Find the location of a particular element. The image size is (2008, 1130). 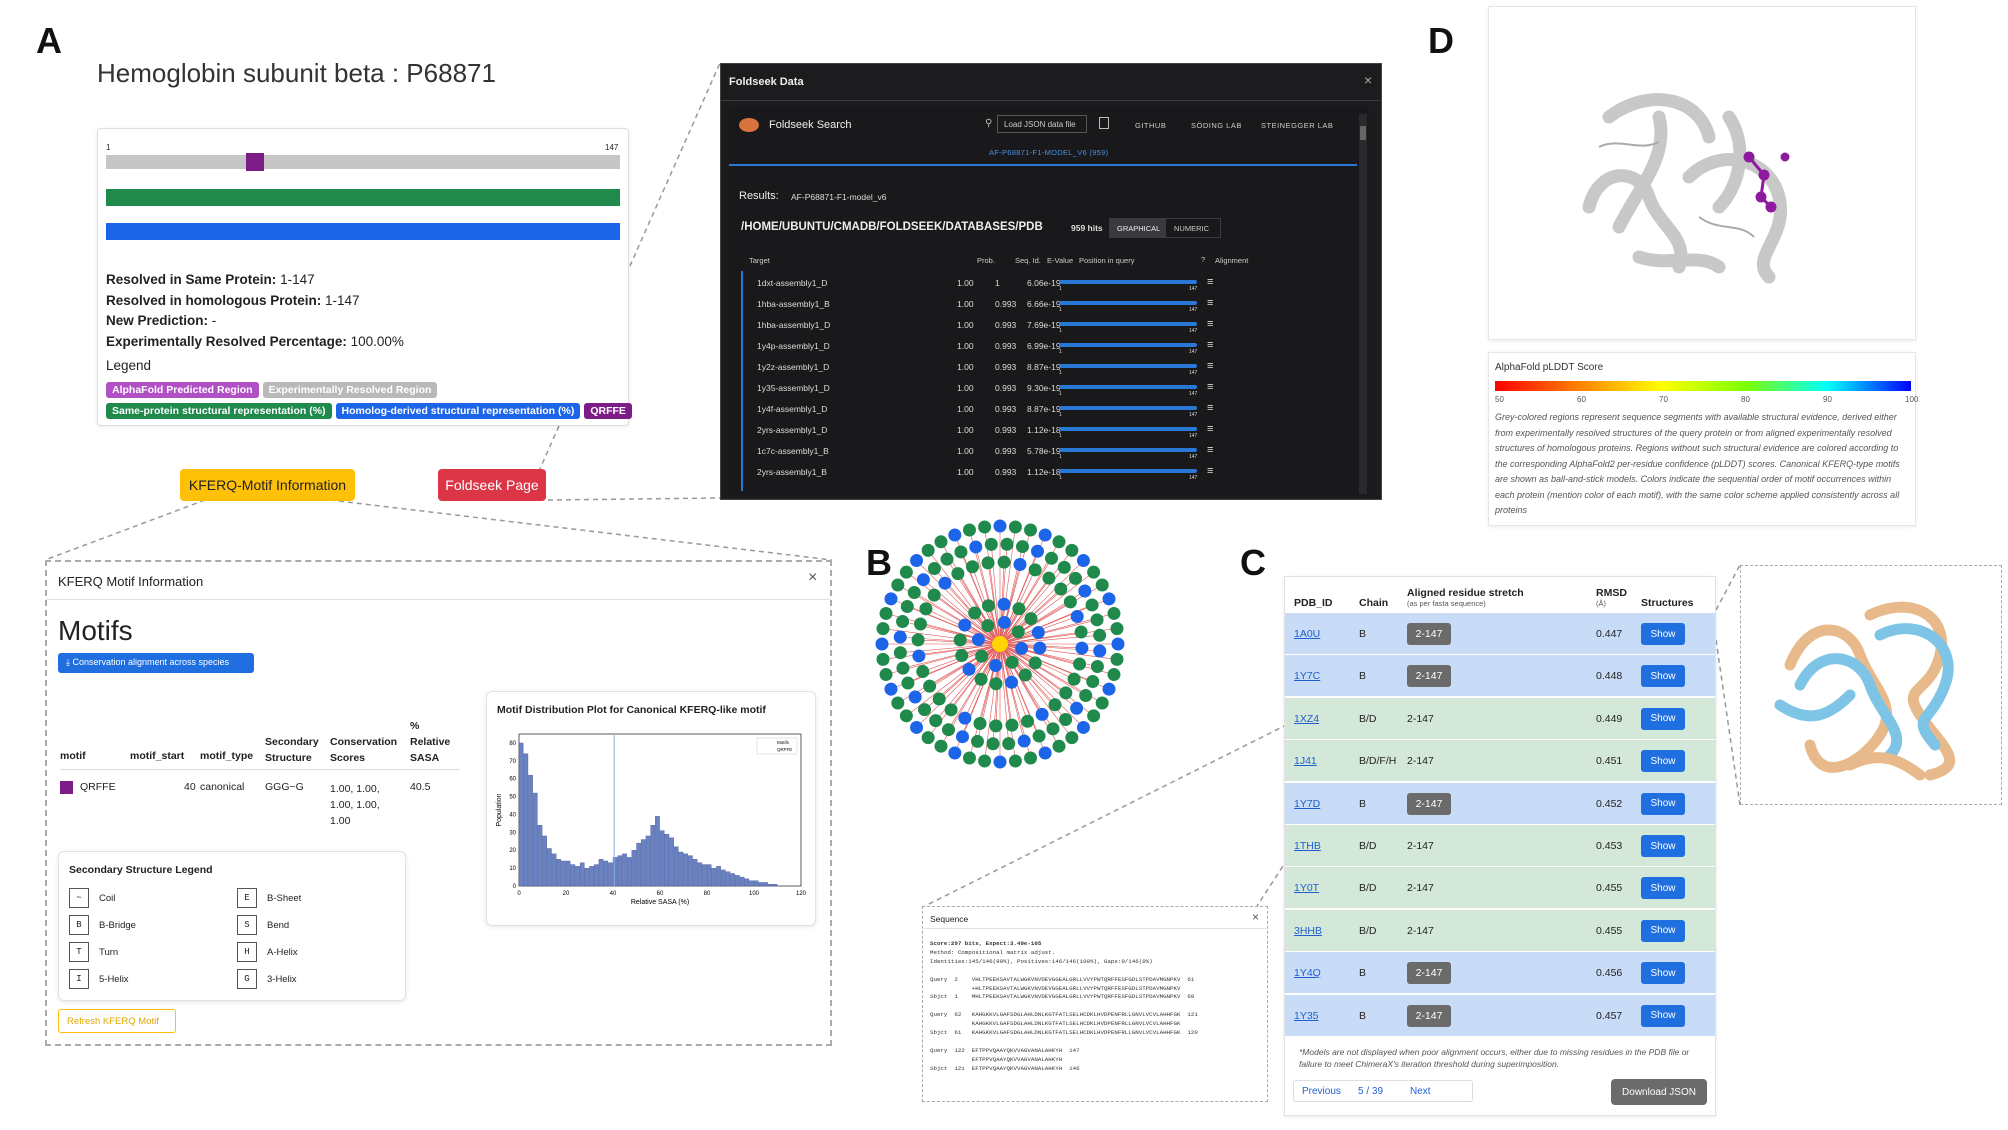

result-row: 1c7c-assembly1_B 1.00 0.993 5.78e-19 1 147 ≡ is located at coordinates (1053, 452).